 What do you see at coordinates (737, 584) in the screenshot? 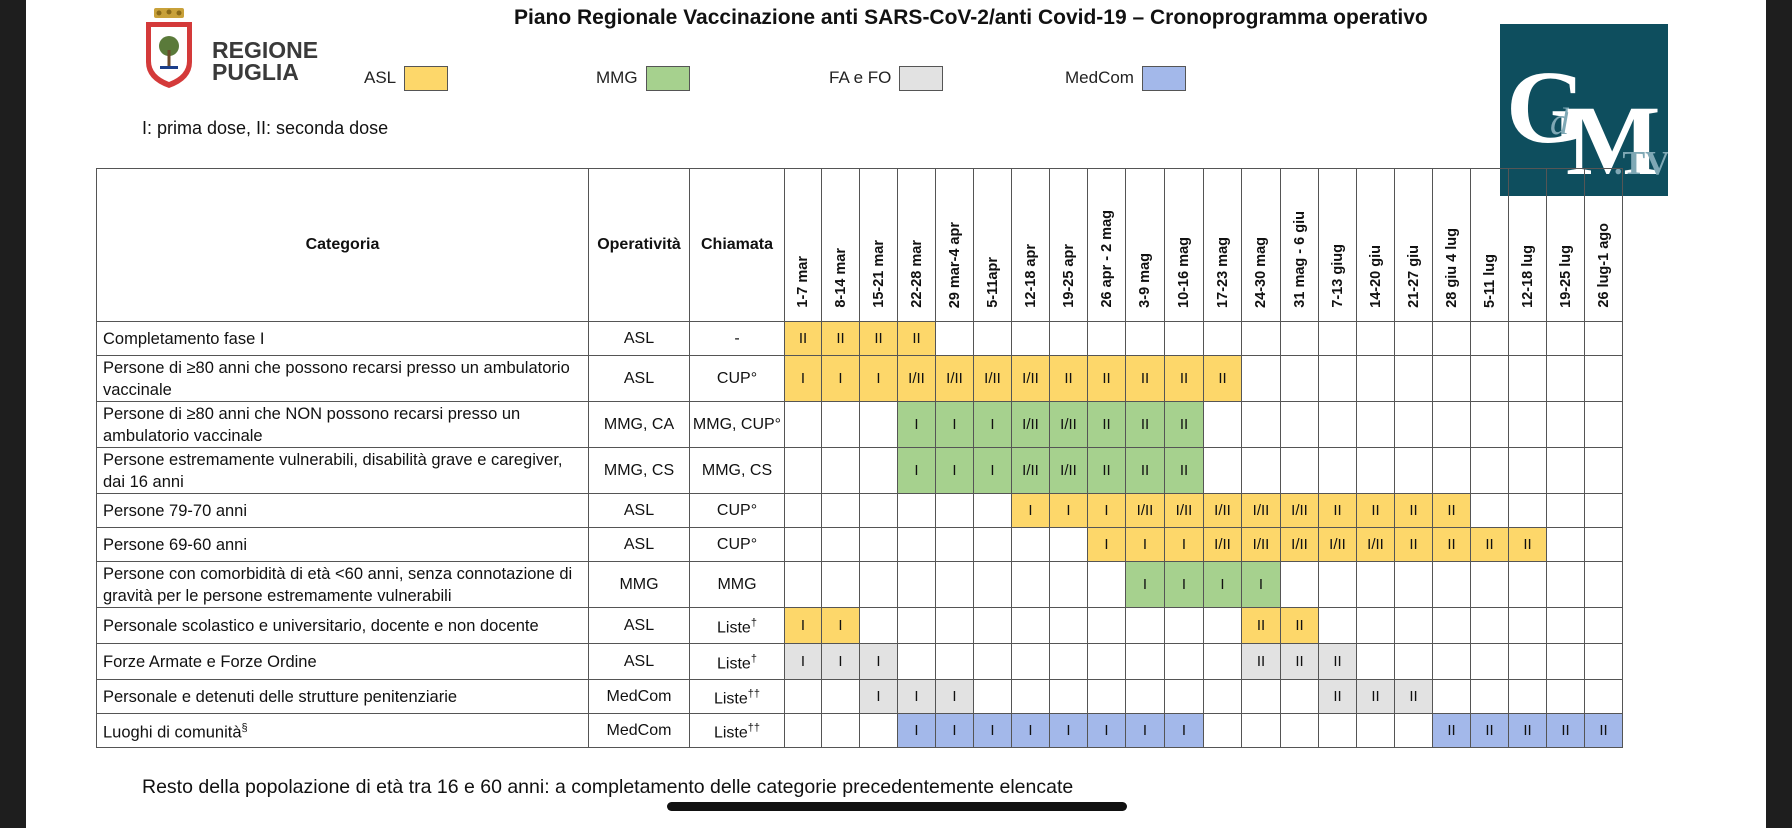
I see `chiamata-text: MMG` at bounding box center [737, 584].